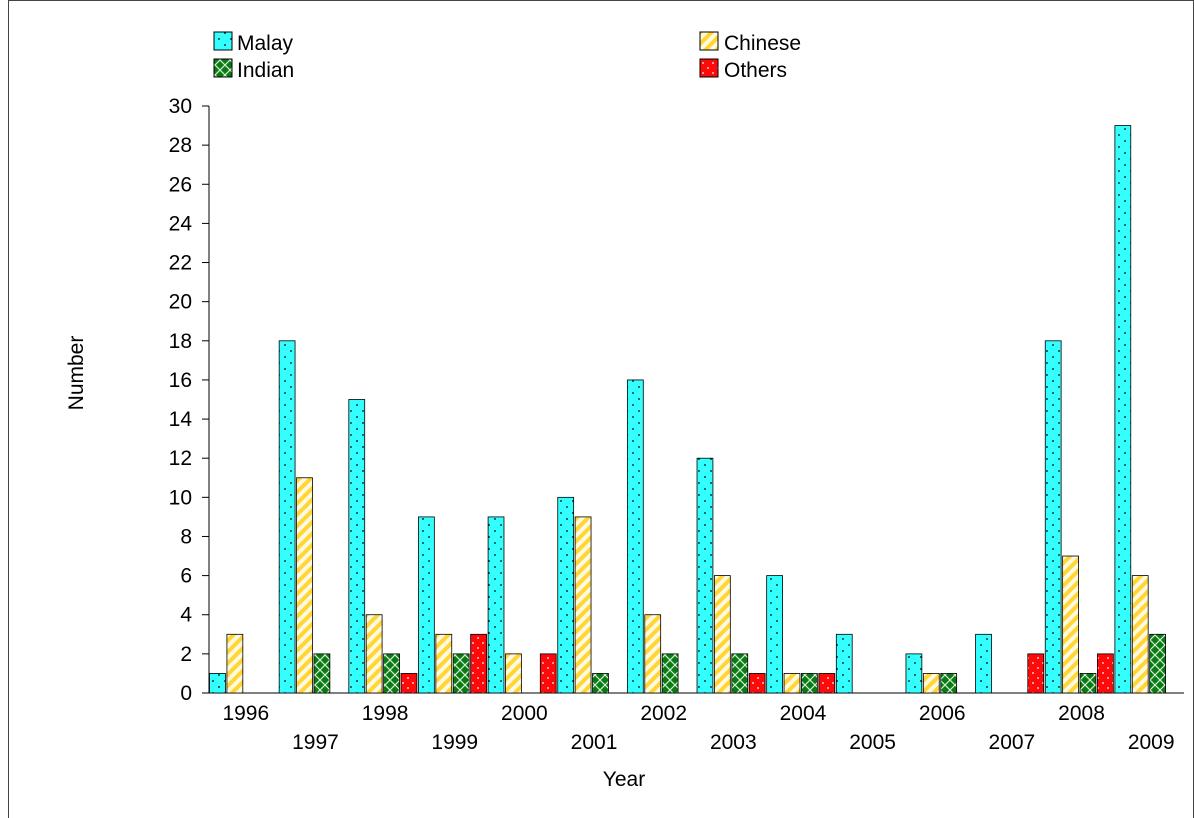 This screenshot has width=1194, height=818. I want to click on x-tick-label: 2002, so click(663, 713).